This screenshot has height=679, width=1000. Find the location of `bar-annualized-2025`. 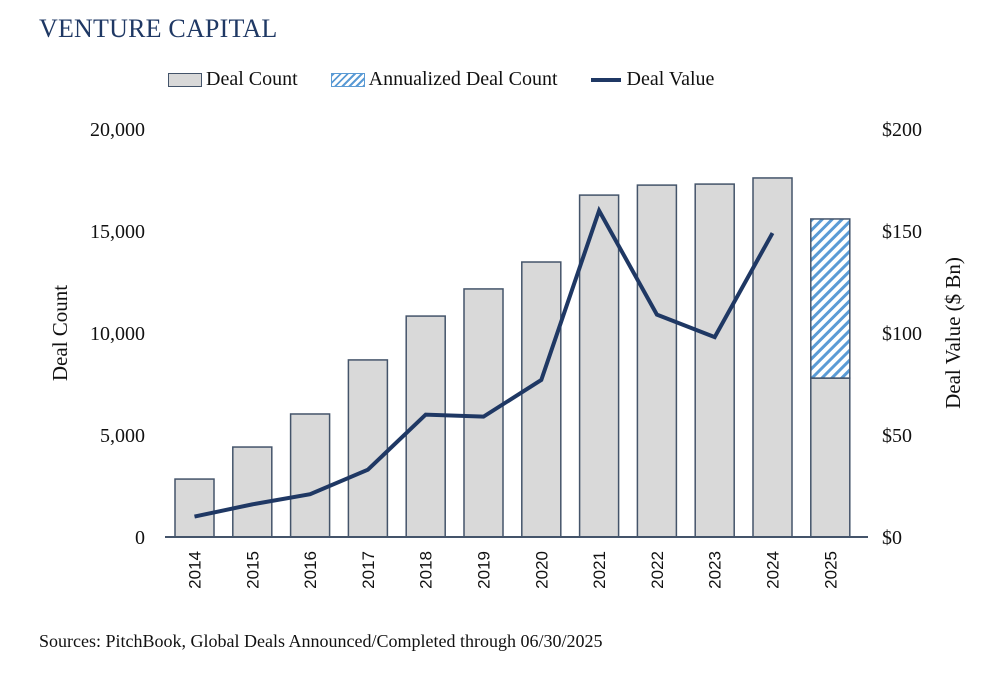

bar-annualized-2025 is located at coordinates (830, 298).